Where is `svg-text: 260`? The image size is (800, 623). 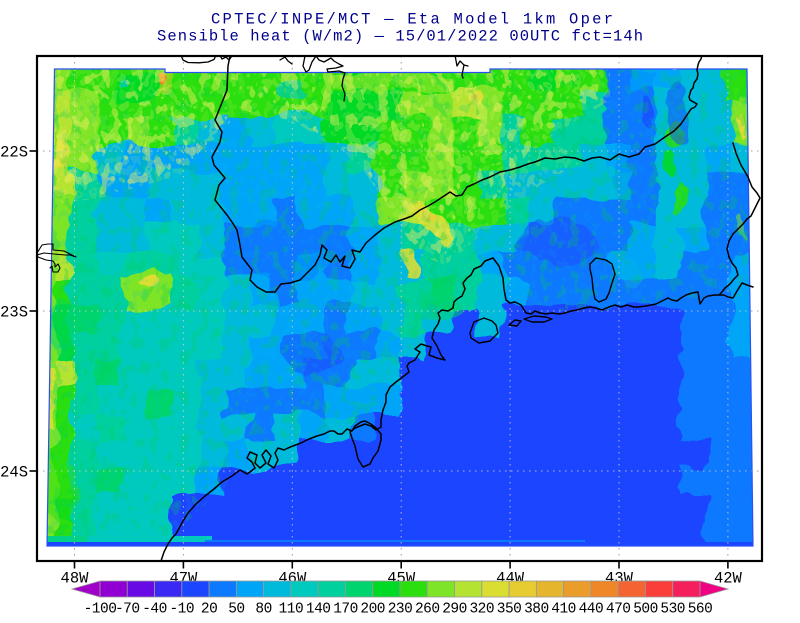 svg-text: 260 is located at coordinates (427, 610).